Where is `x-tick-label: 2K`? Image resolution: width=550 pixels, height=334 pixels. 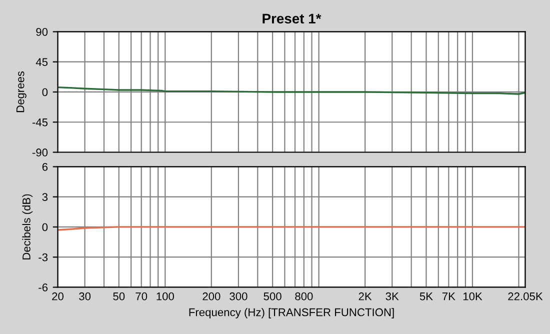 x-tick-label: 2K is located at coordinates (365, 296).